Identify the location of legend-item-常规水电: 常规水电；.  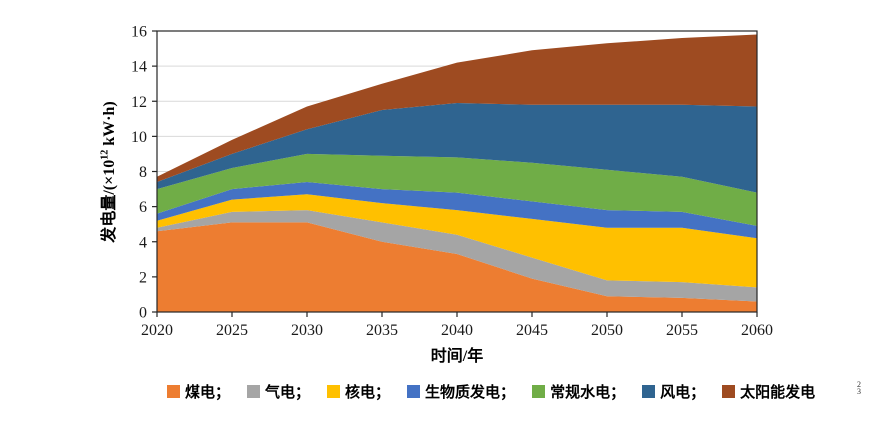
(578, 391).